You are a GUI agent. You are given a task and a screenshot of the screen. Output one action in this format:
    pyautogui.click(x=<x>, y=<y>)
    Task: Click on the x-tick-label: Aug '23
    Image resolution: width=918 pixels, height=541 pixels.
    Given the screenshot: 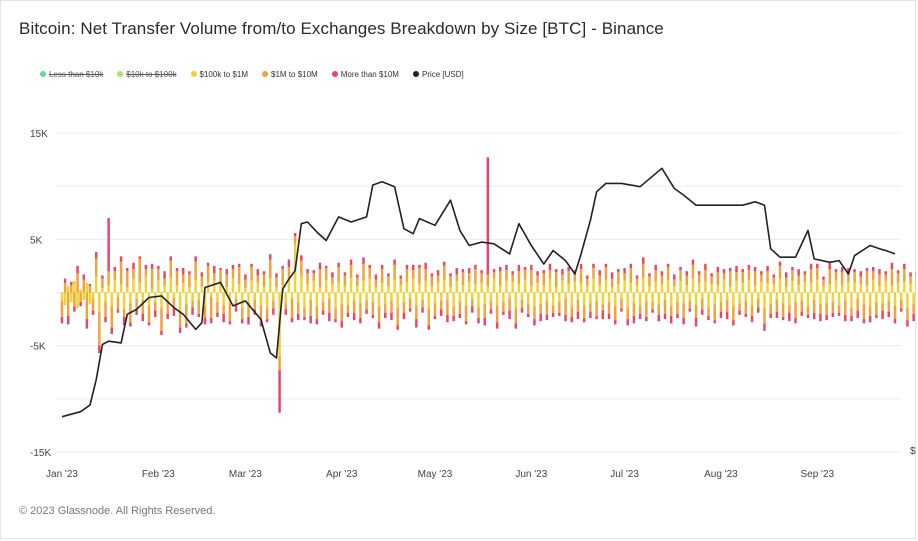 What is the action you would take?
    pyautogui.click(x=721, y=474)
    